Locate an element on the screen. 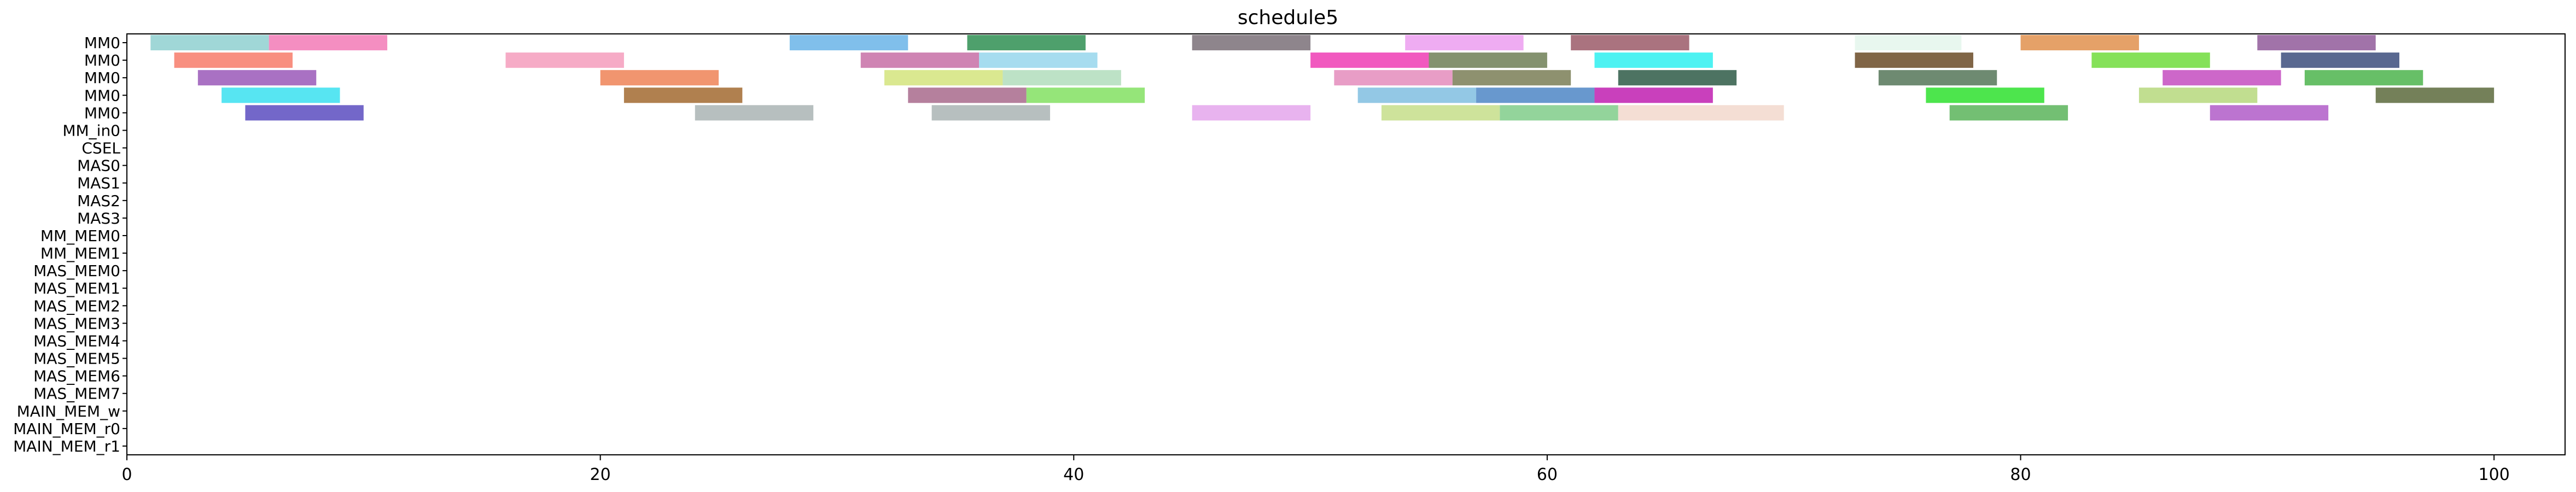  row-label: MAS_MEM4 is located at coordinates (76, 341).